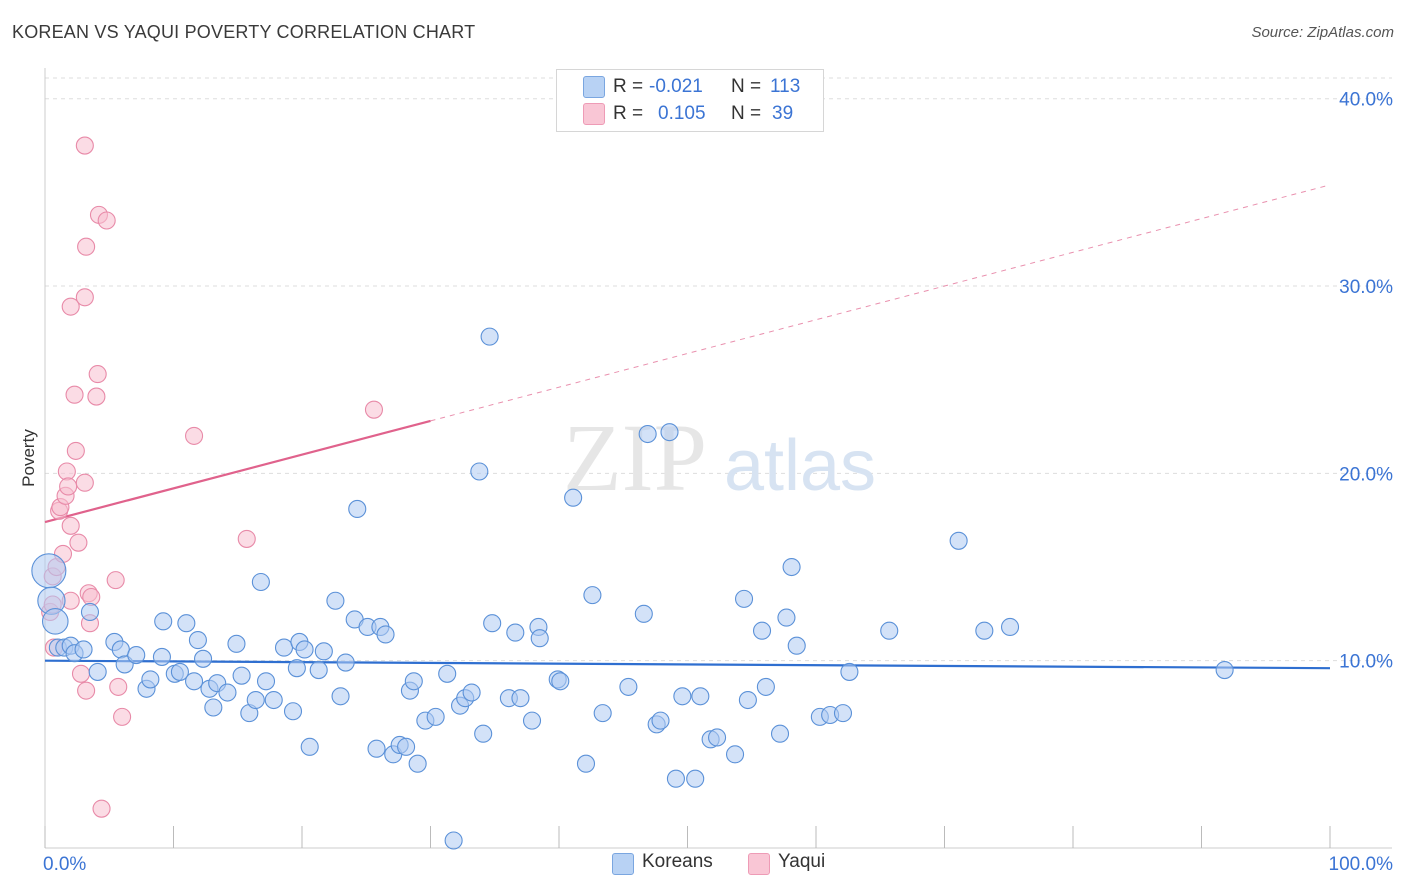 The height and width of the screenshot is (892, 1406). I want to click on legend-row-yaqui: R = 0.105 N = 39, so click(690, 113).